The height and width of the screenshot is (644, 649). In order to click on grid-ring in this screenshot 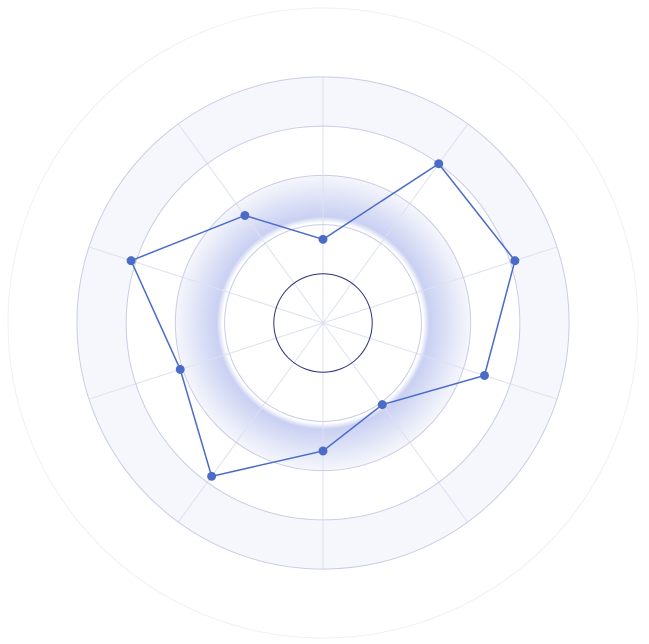, I will do `click(323, 323)`.